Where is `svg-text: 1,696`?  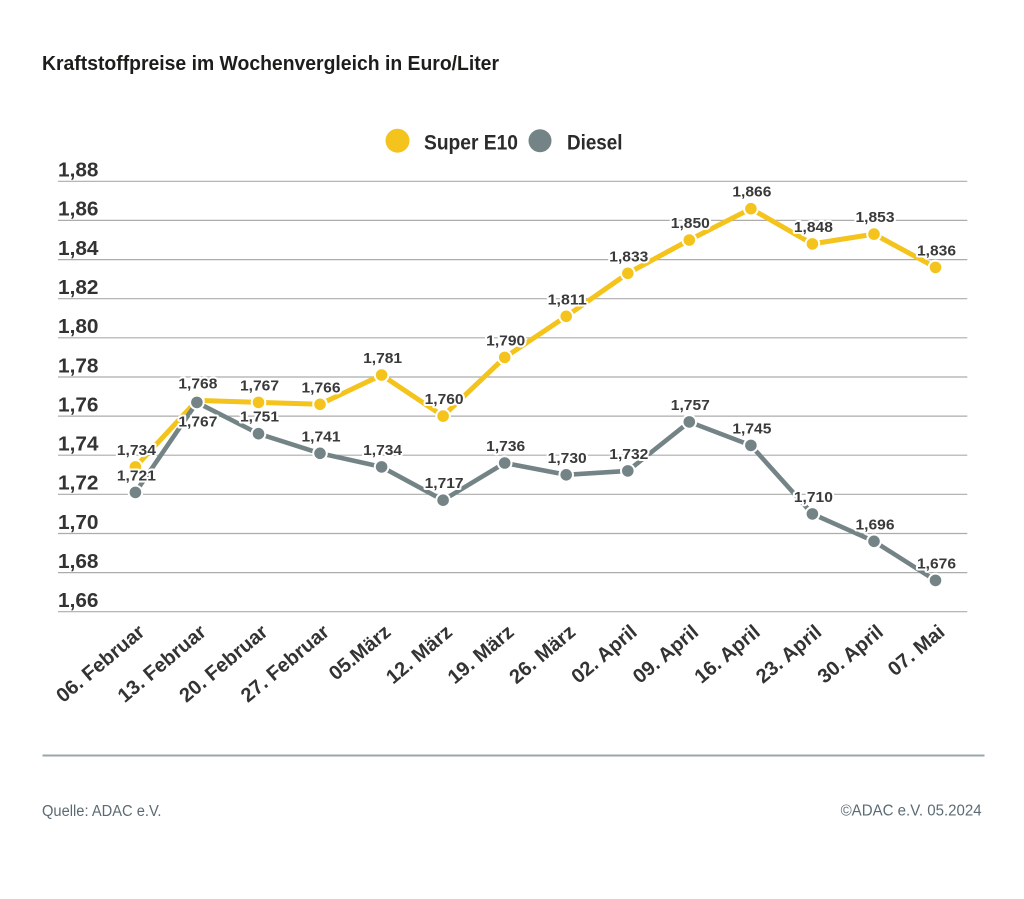 svg-text: 1,696 is located at coordinates (875, 524).